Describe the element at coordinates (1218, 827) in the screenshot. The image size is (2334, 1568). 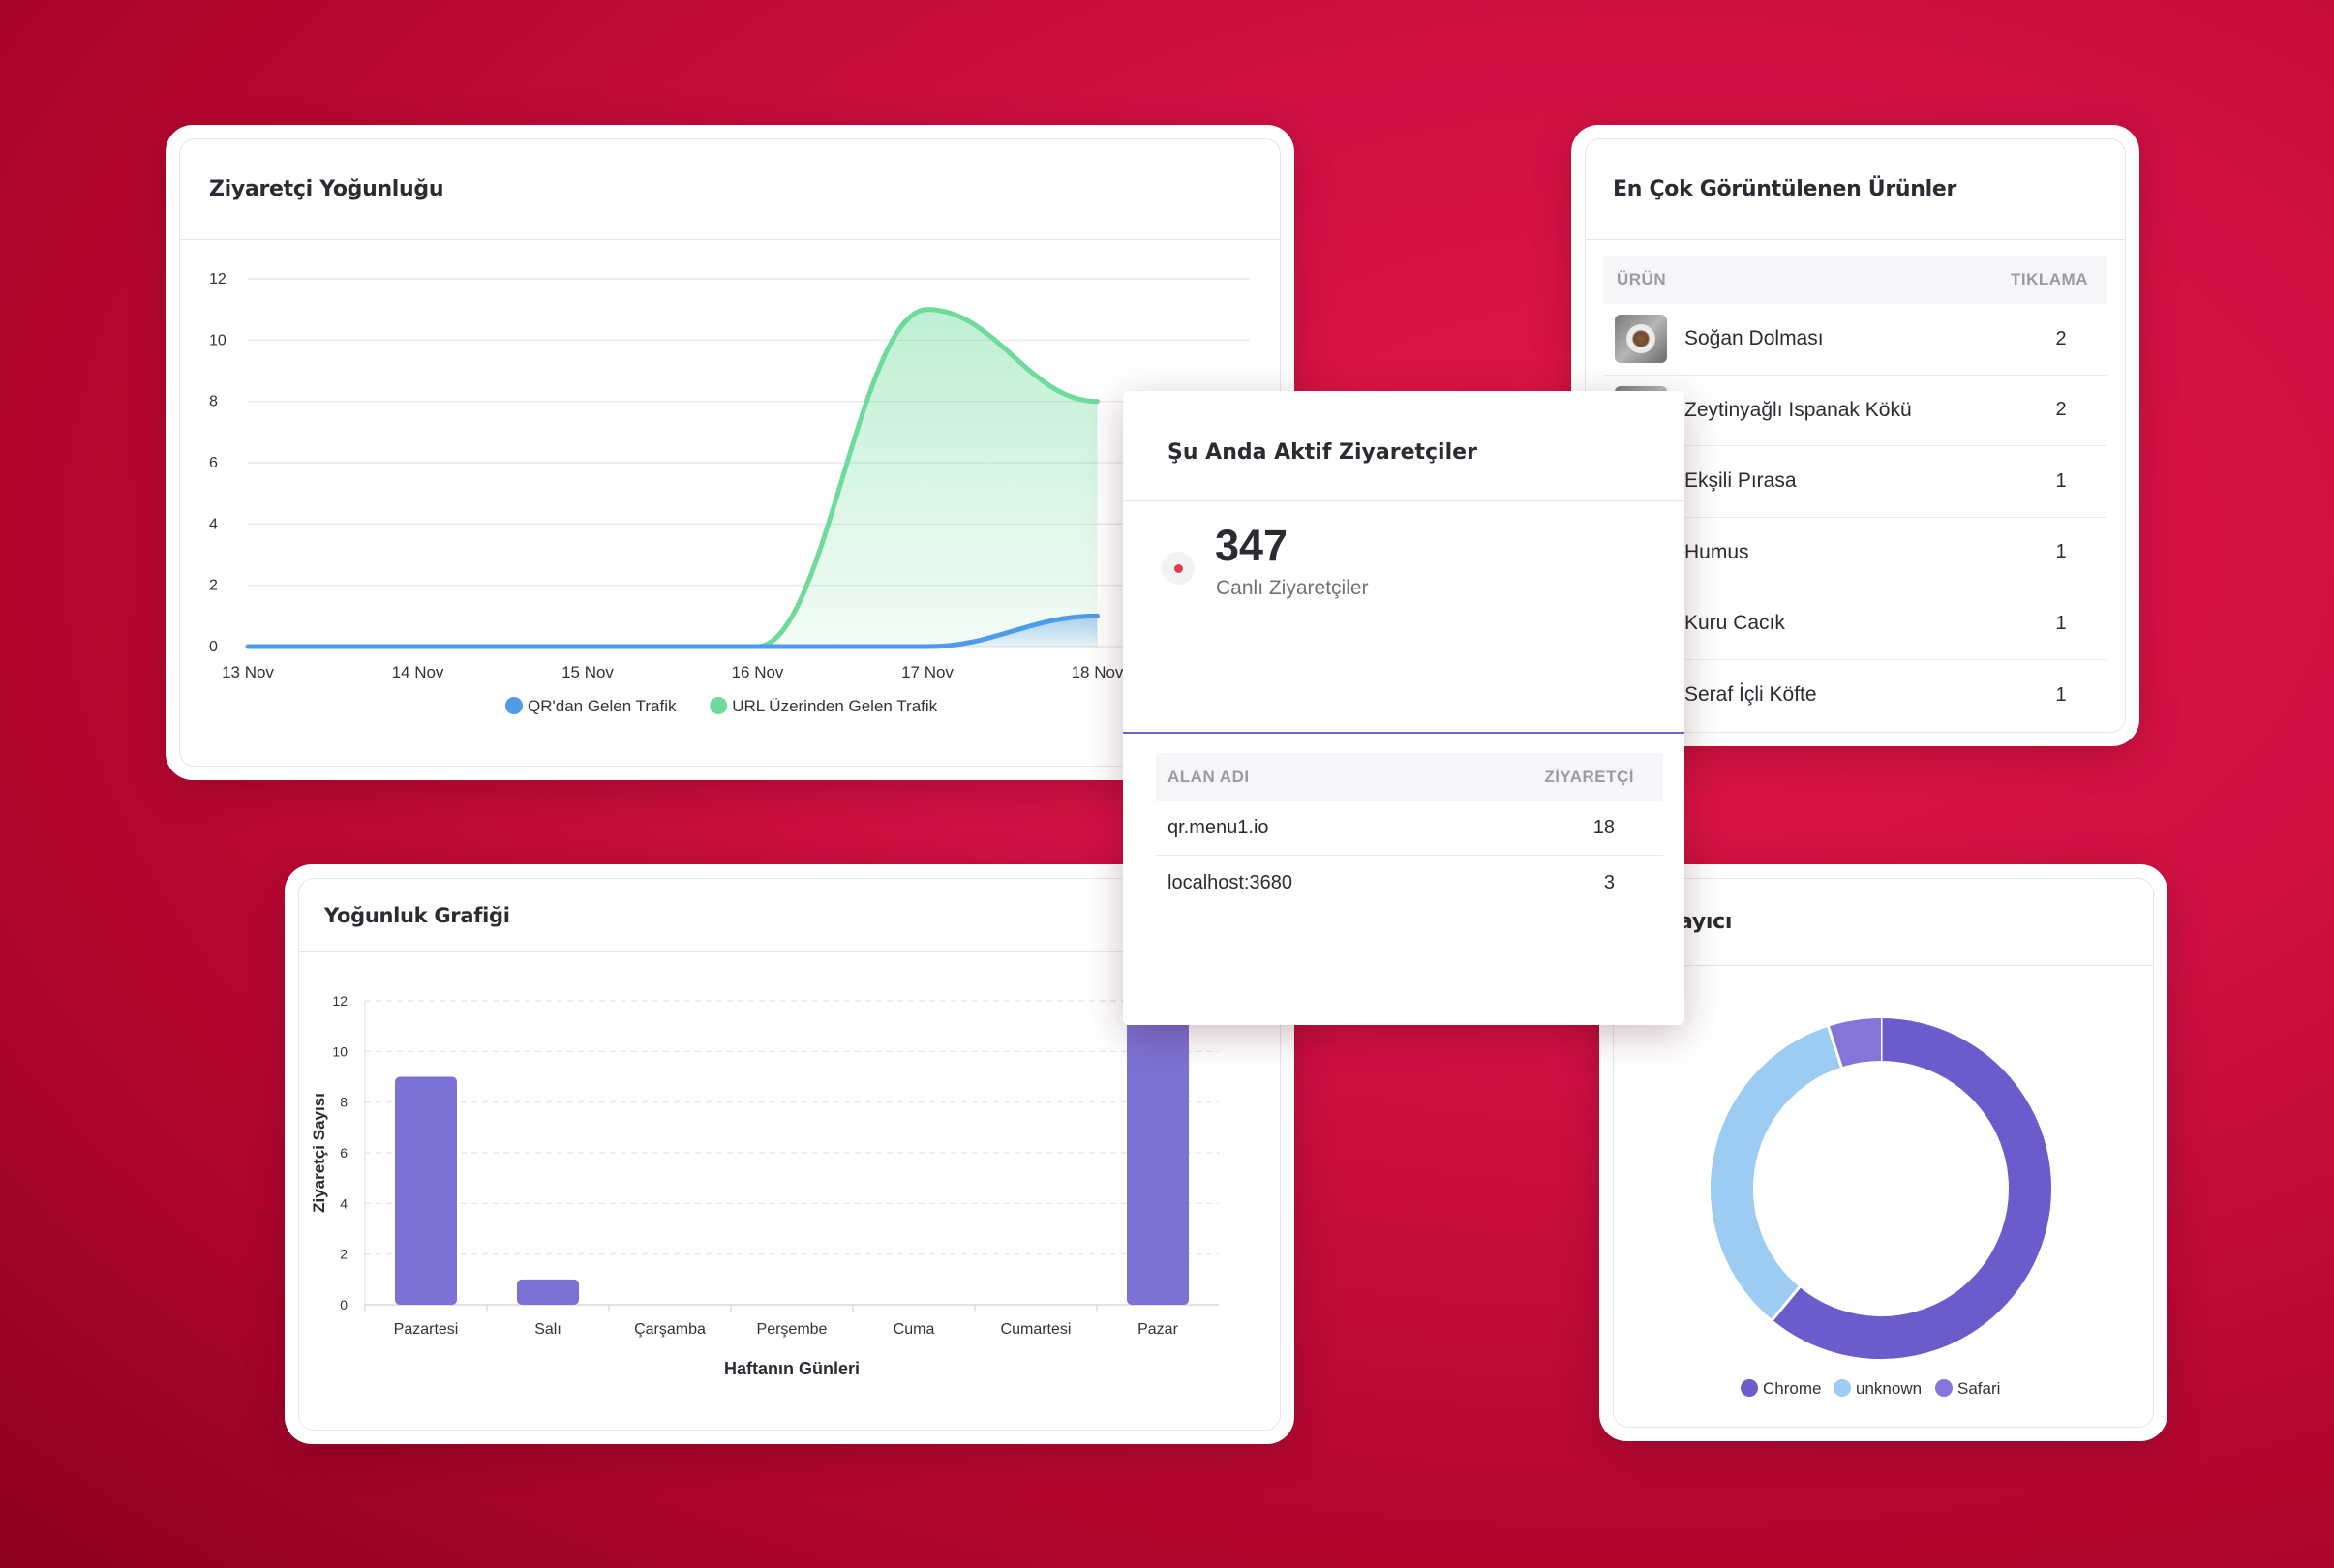
I see `domain-name: qr.menu1.io` at that location.